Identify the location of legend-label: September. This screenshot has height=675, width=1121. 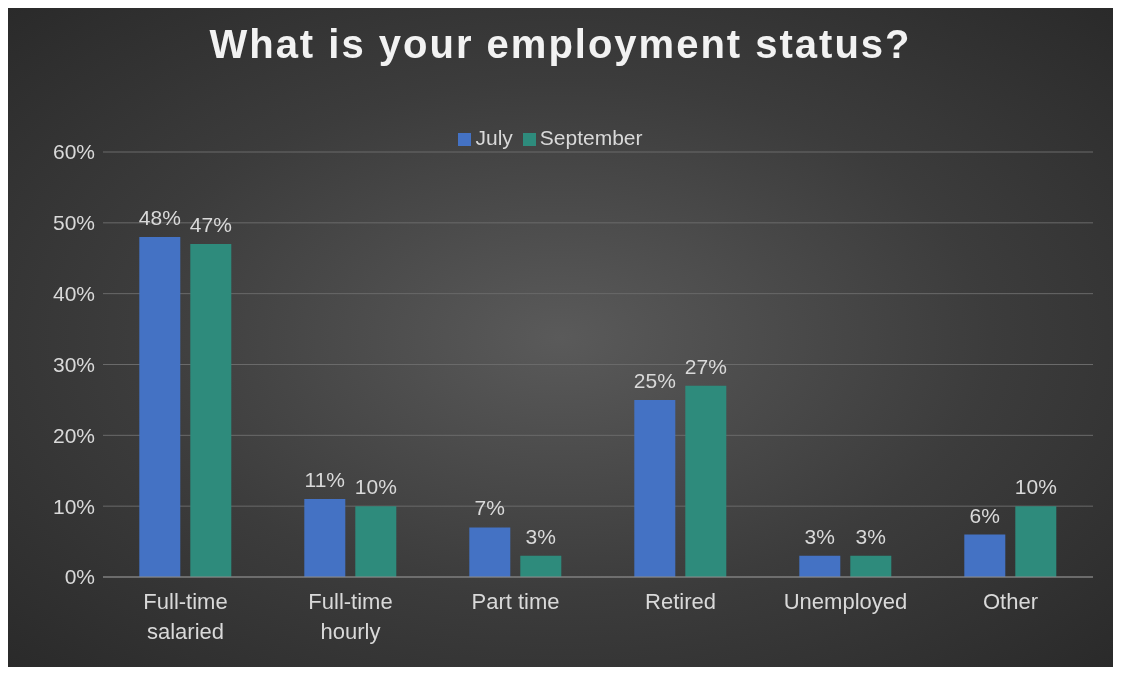
(591, 137).